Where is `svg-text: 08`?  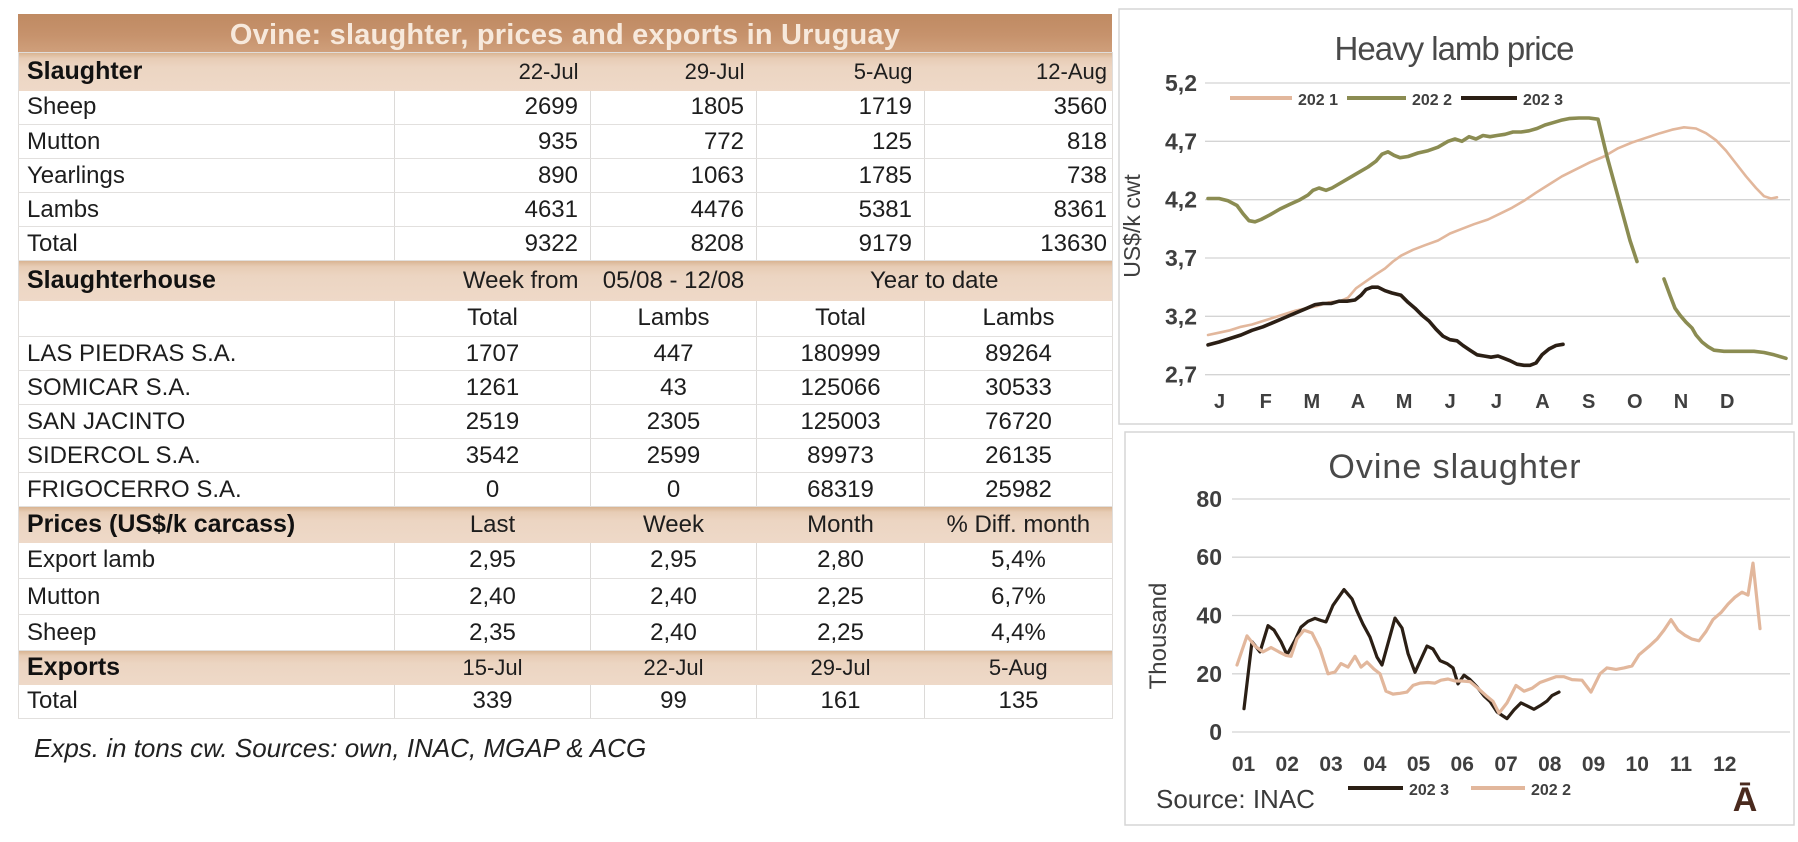
svg-text: 08 is located at coordinates (1550, 764).